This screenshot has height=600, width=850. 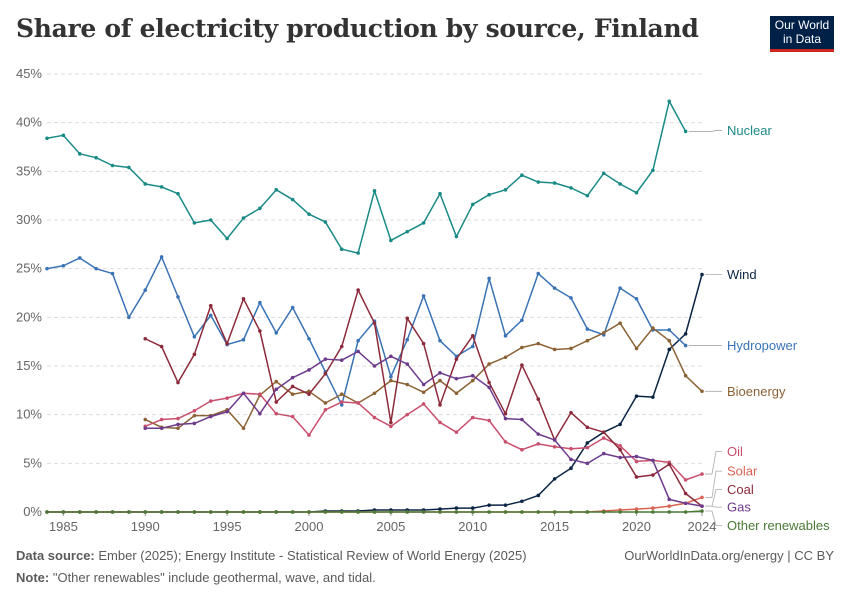 What do you see at coordinates (802, 34) in the screenshot?
I see `owid-logo: Our World in Data` at bounding box center [802, 34].